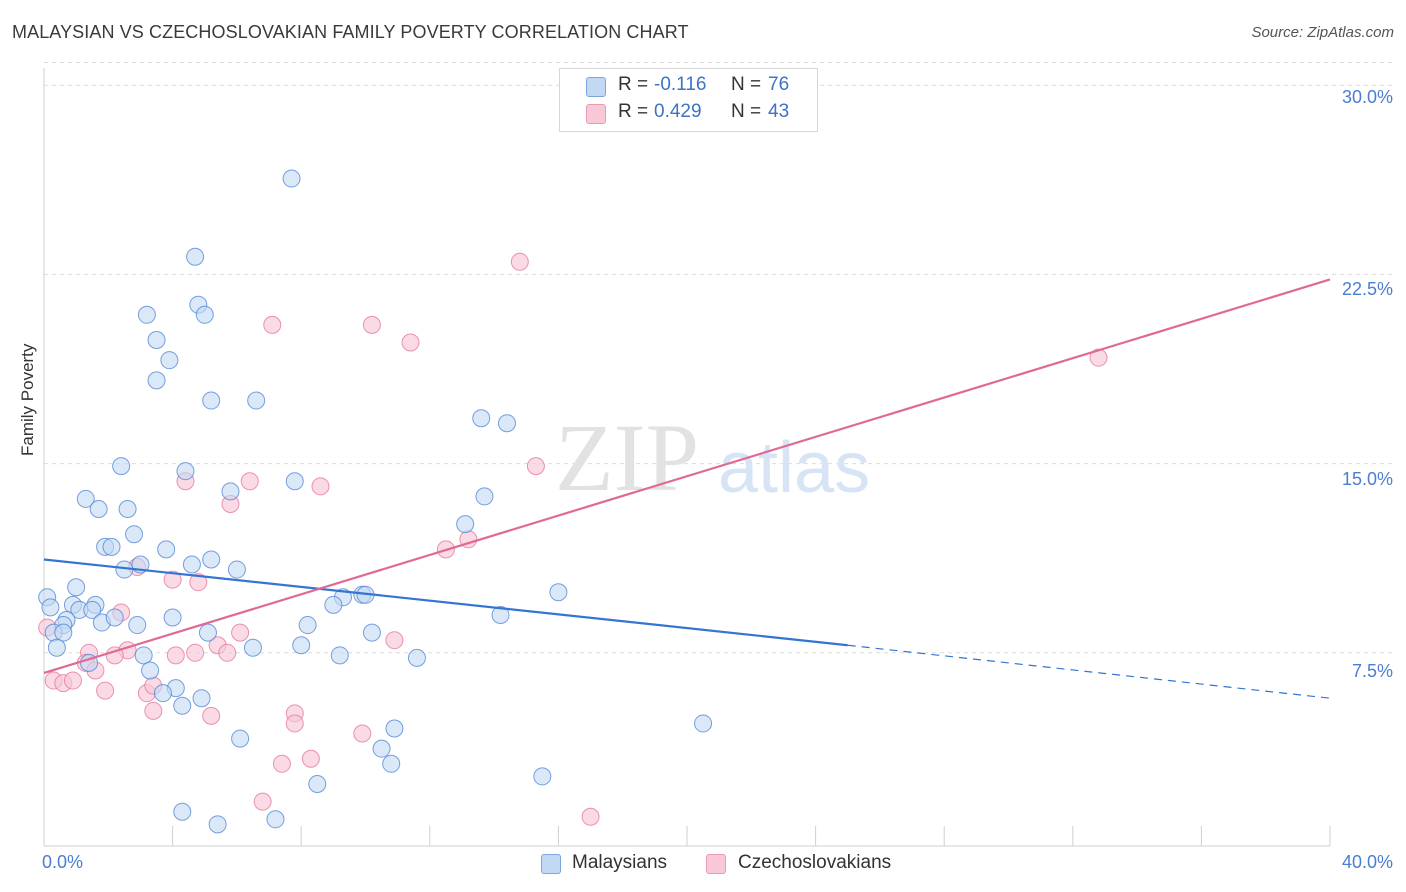 The height and width of the screenshot is (892, 1406). Describe the element at coordinates (1372, 671) in the screenshot. I see `y-tick-label: 7.5%` at that location.